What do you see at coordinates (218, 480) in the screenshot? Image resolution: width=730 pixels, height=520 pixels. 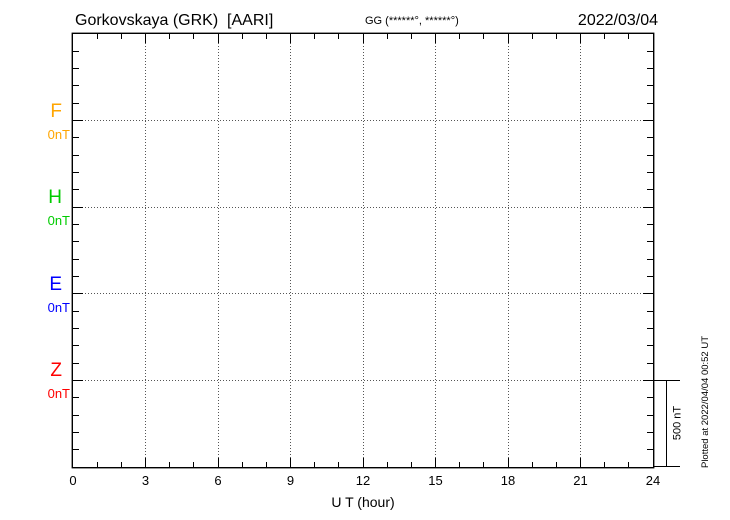 I see `x-tick-label-6: 6` at bounding box center [218, 480].